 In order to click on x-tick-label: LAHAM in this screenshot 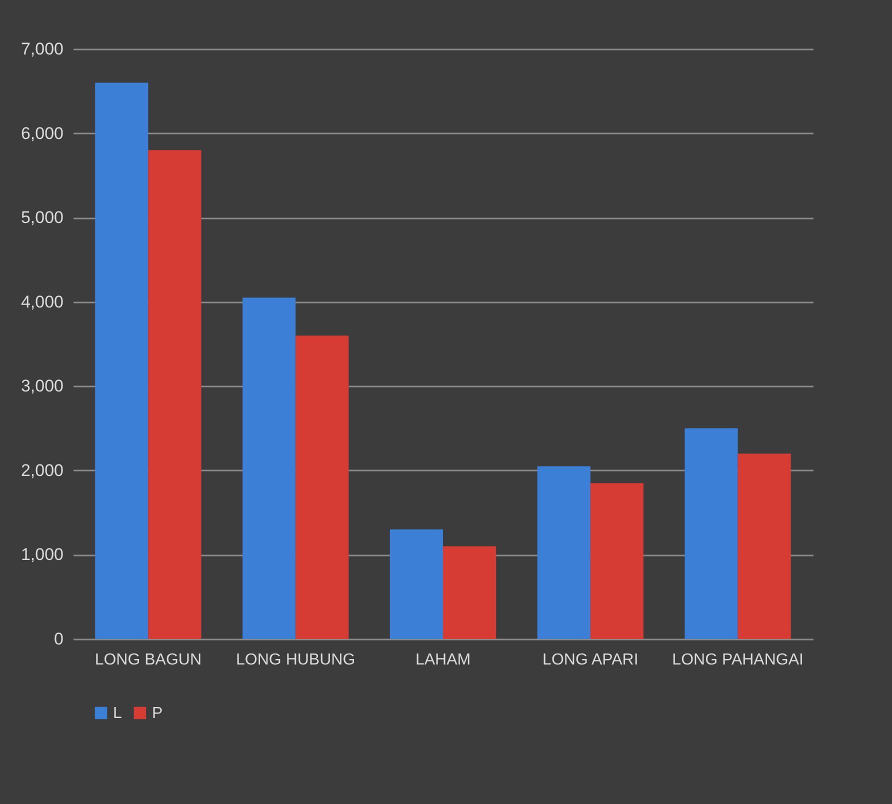, I will do `click(443, 660)`.